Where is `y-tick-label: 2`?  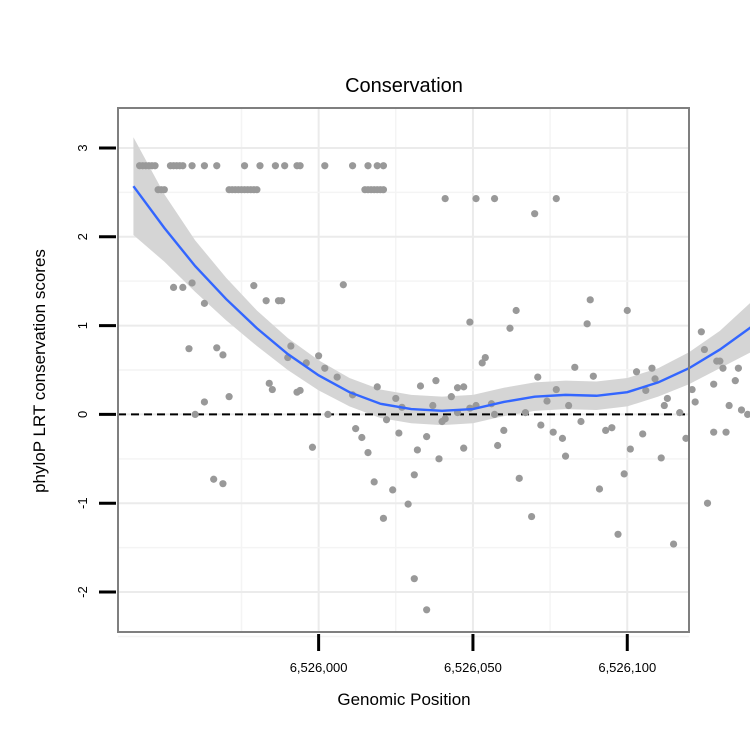
y-tick-label: 2 is located at coordinates (82, 236).